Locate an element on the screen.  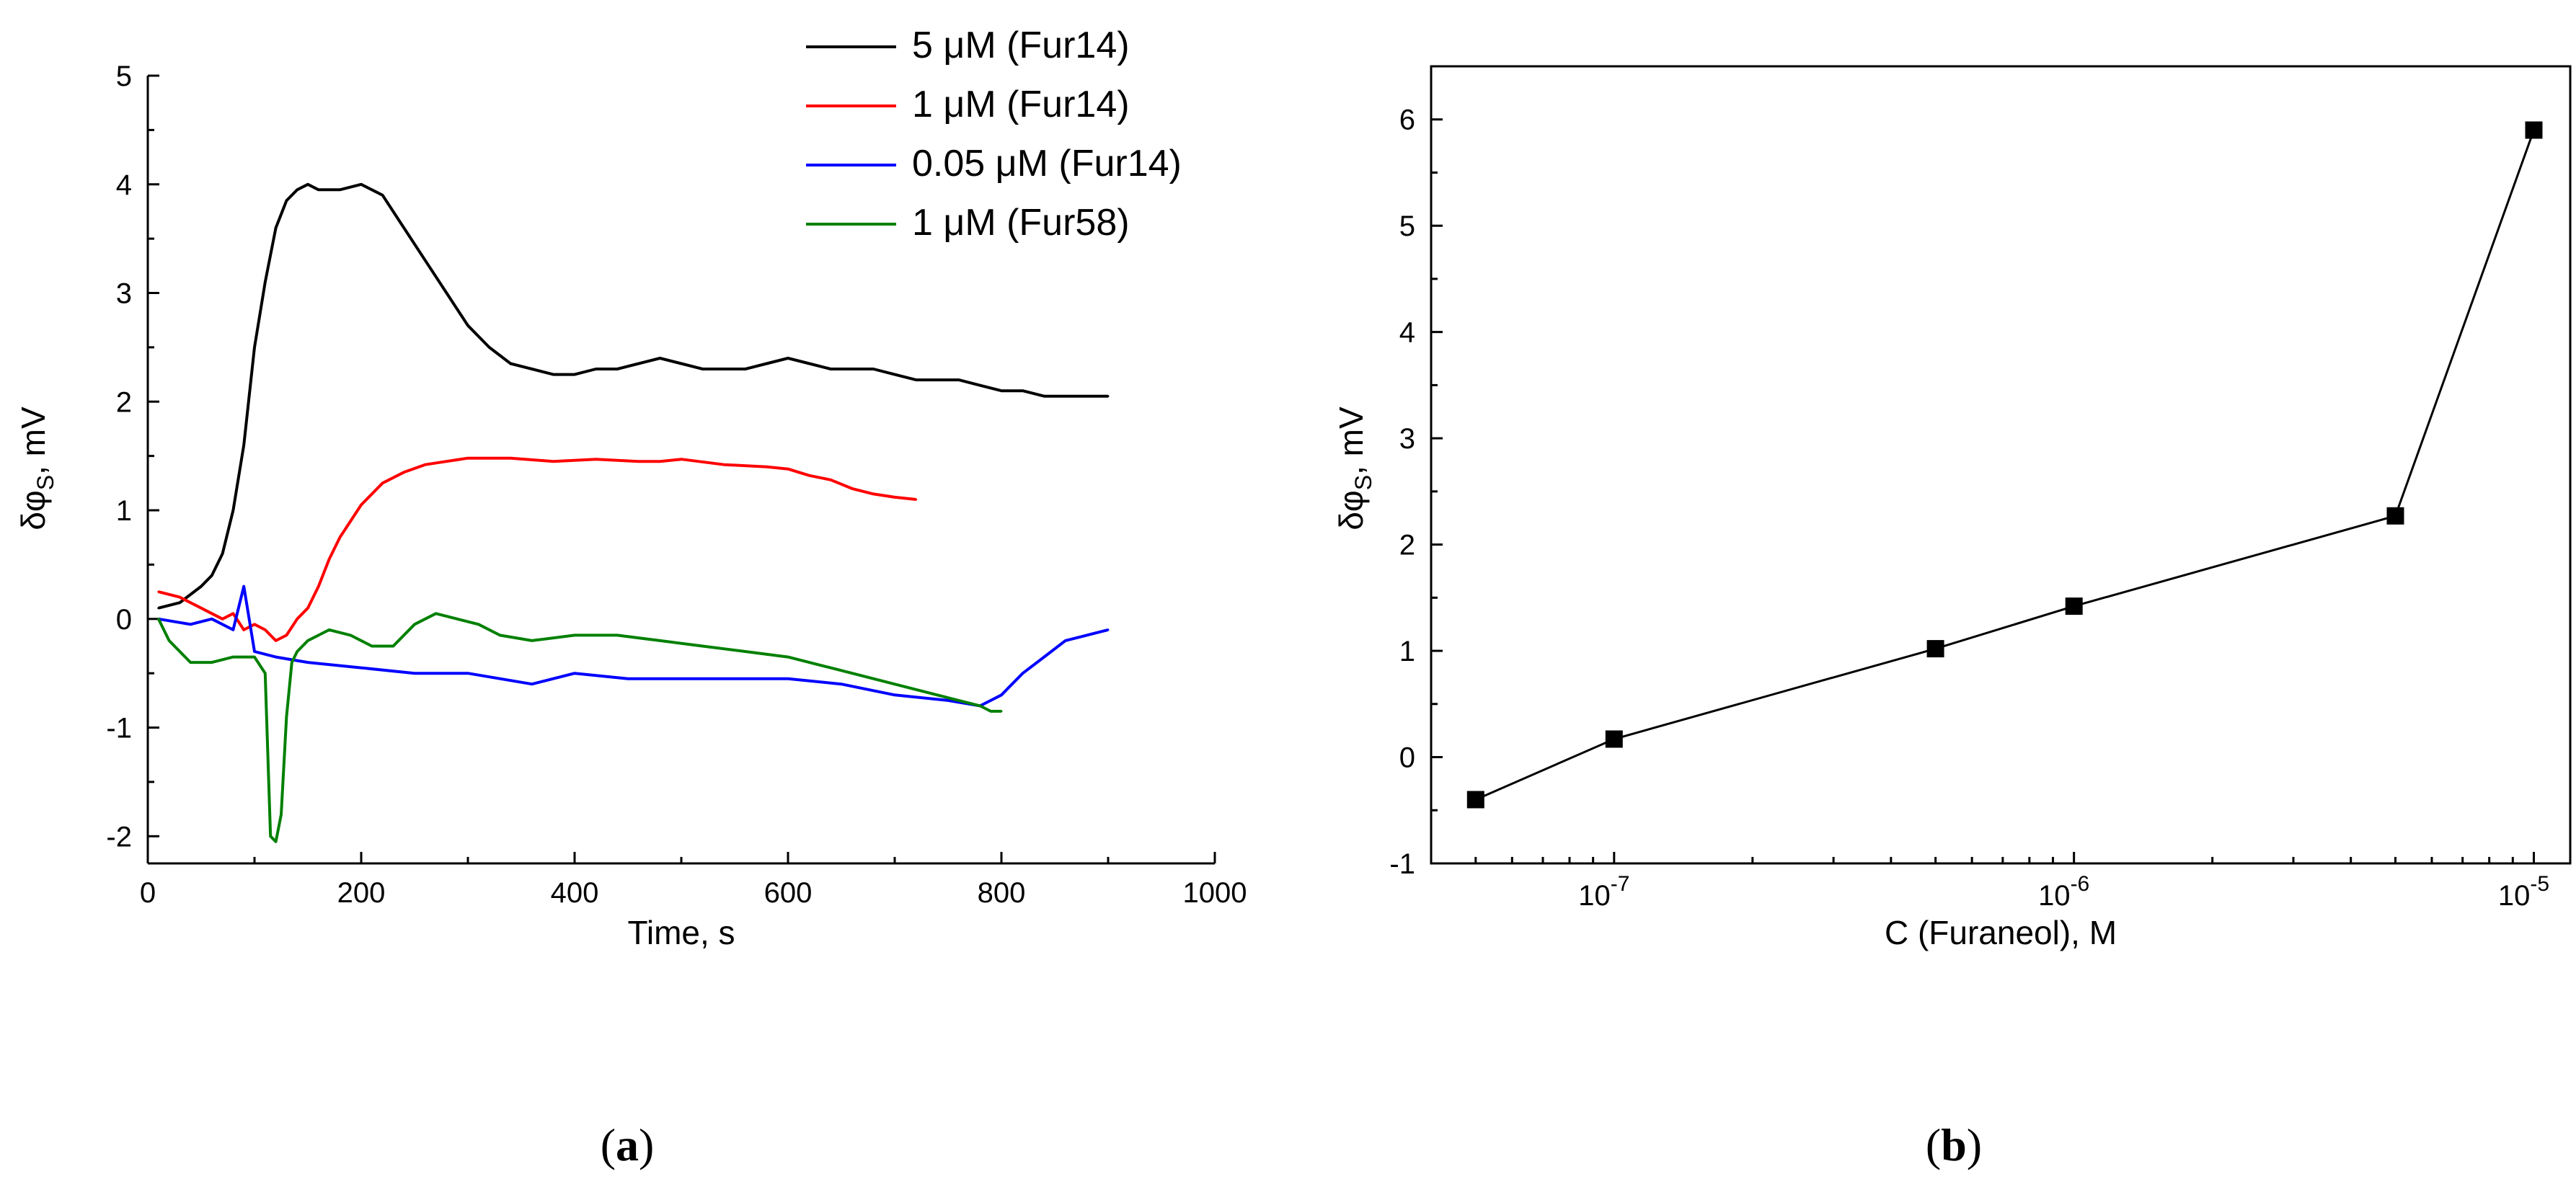
panel-b-y-label-sub: S is located at coordinates (1363, 482).